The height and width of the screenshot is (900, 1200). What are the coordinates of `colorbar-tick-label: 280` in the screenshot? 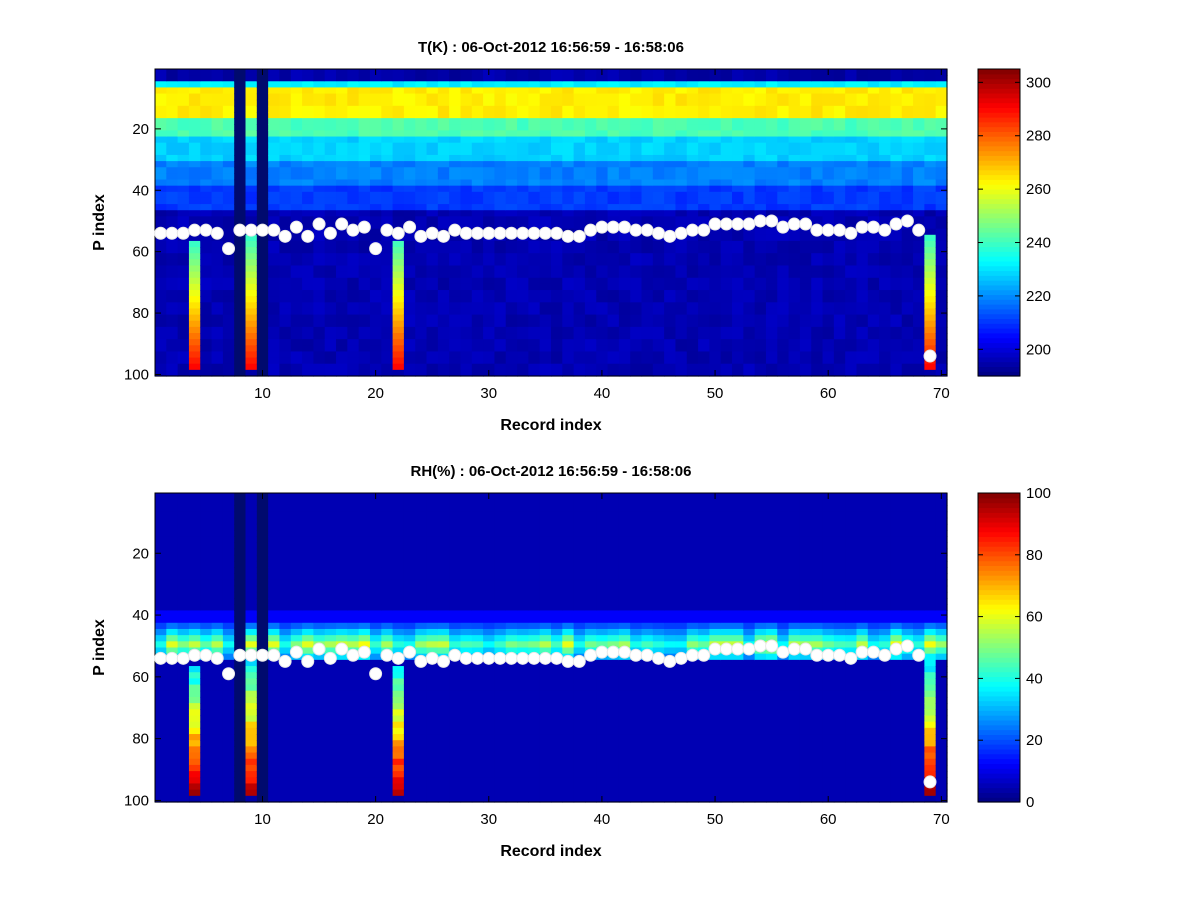 It's located at (1038, 136).